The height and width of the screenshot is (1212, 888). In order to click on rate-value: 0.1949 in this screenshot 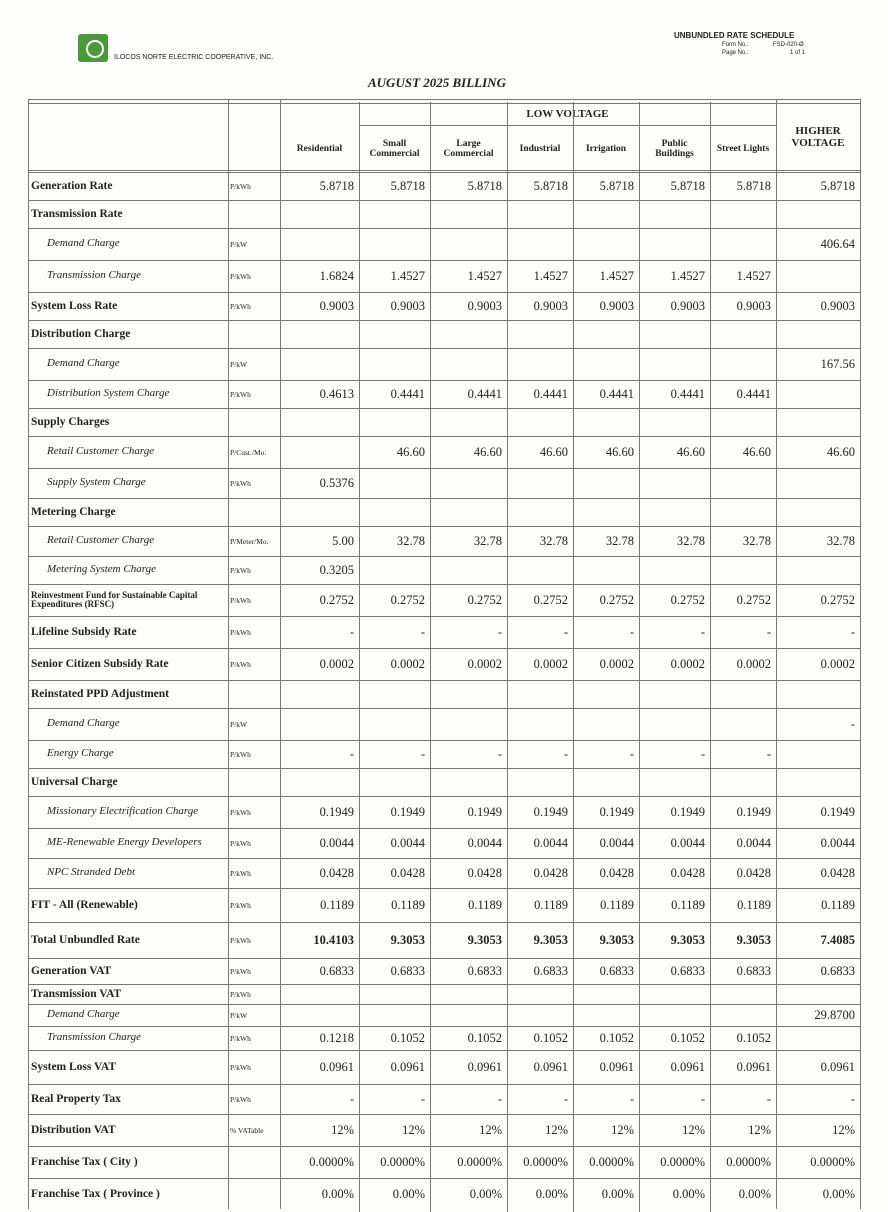, I will do `click(753, 811)`.